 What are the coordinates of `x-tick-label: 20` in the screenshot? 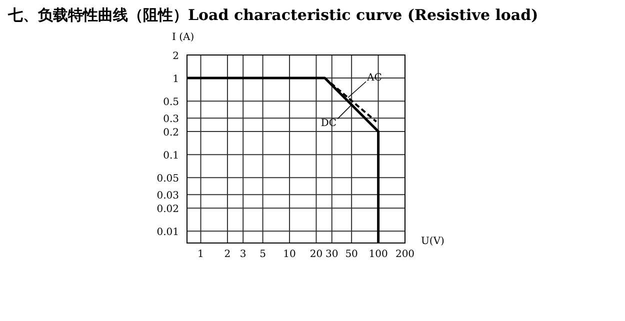 It's located at (316, 254).